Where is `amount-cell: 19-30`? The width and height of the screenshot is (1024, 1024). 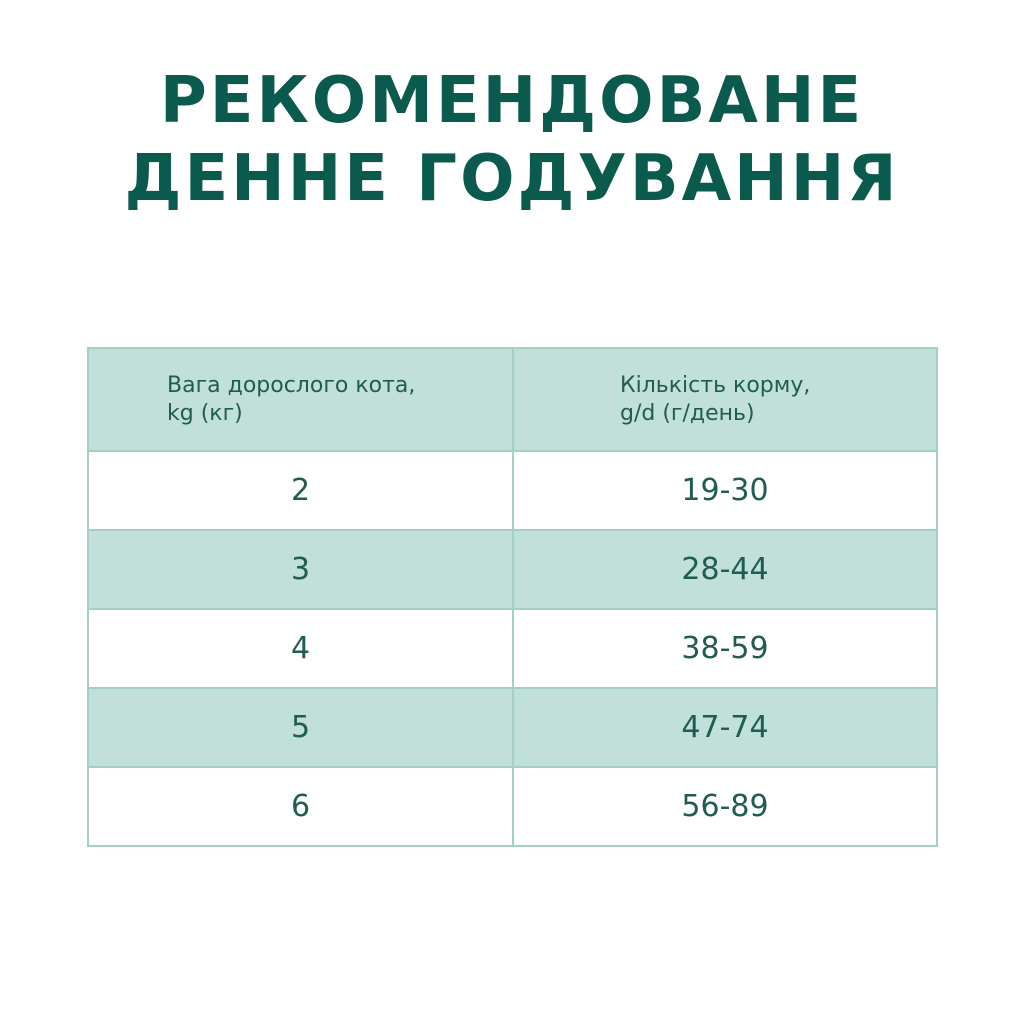 amount-cell: 19-30 is located at coordinates (725, 490).